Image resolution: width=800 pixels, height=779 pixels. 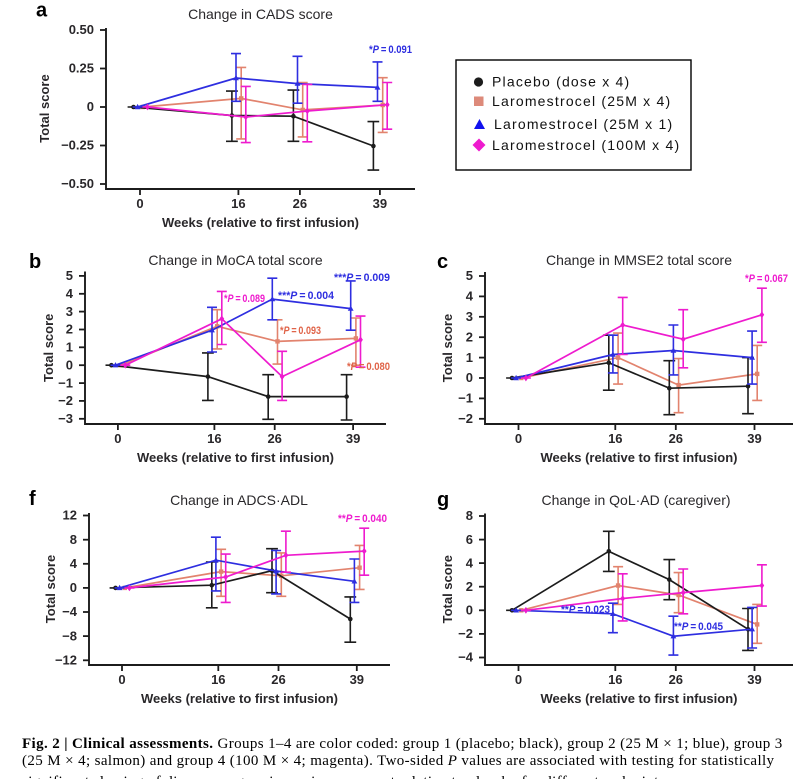 What do you see at coordinates (244, 299) in the screenshot?
I see `svg-text: *P = 0.089` at bounding box center [244, 299].